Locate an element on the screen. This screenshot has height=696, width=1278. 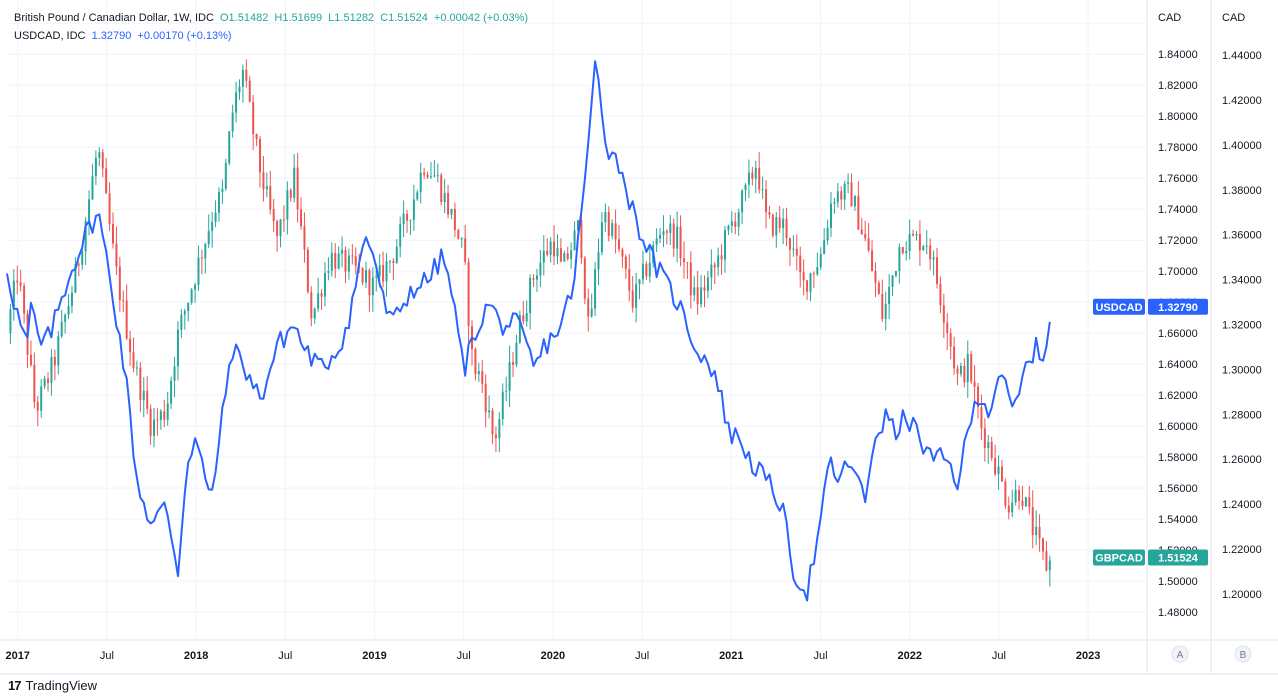
tradingview-logo: 17 TradingView is located at coordinates (52, 685).